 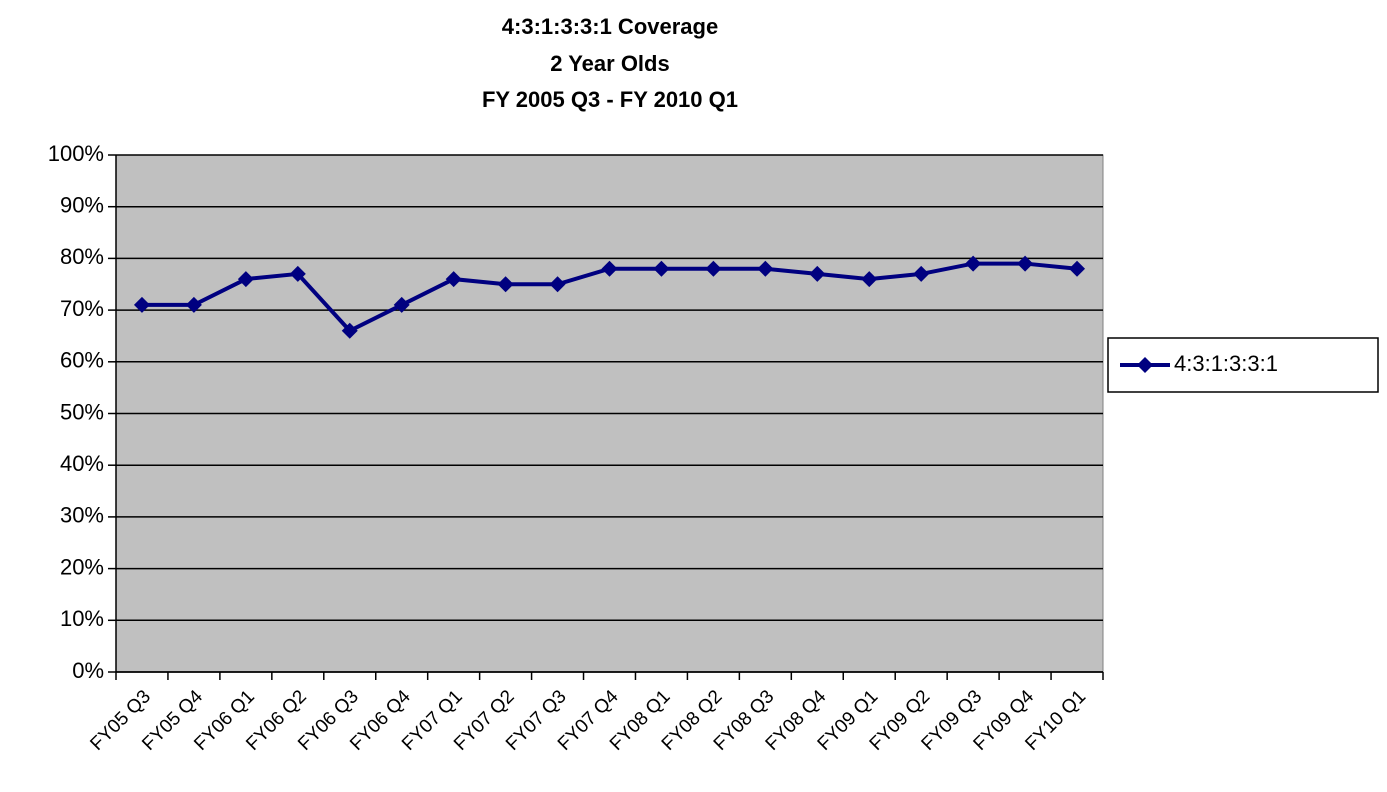 What do you see at coordinates (82, 566) in the screenshot?
I see `y-tick-label: 20%` at bounding box center [82, 566].